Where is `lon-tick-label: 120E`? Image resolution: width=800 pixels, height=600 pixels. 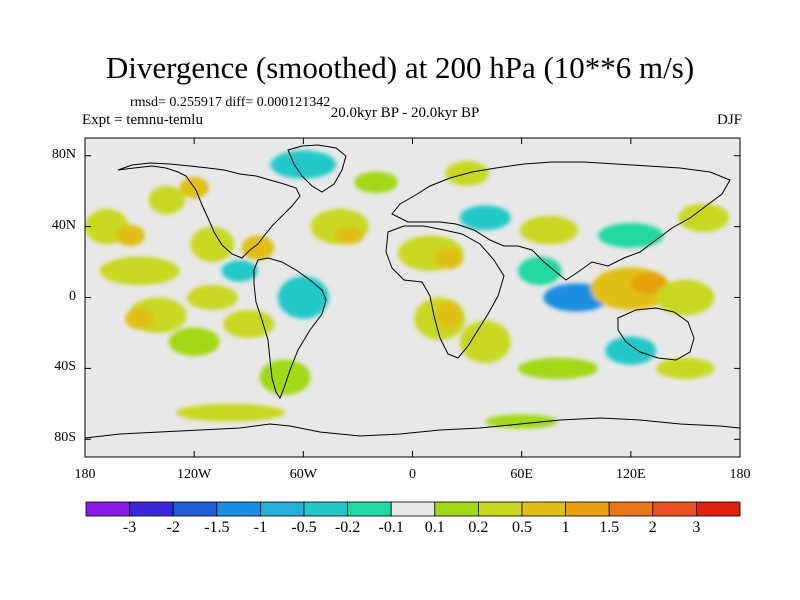 lon-tick-label: 120E is located at coordinates (631, 474).